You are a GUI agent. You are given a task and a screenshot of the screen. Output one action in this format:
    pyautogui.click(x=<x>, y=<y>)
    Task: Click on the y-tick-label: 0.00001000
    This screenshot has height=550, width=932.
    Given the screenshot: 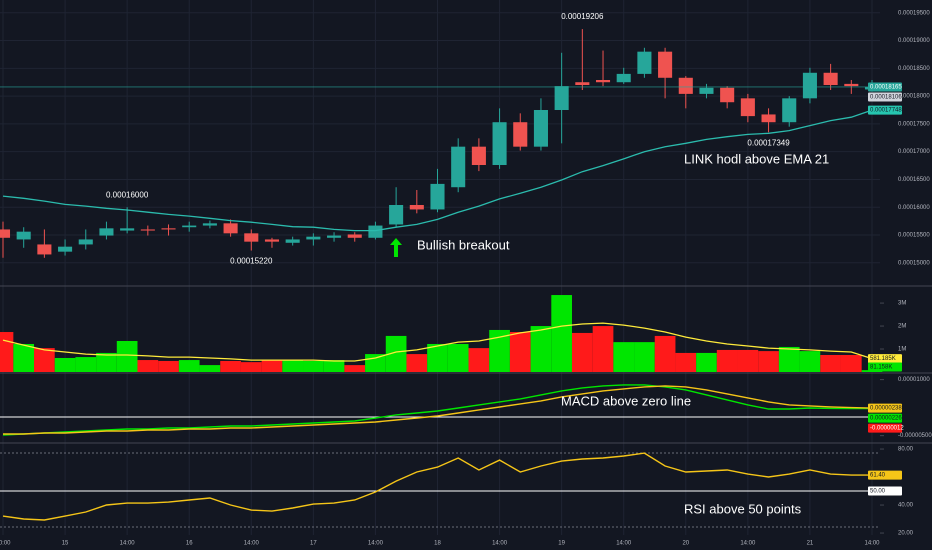 What is the action you would take?
    pyautogui.click(x=914, y=380)
    